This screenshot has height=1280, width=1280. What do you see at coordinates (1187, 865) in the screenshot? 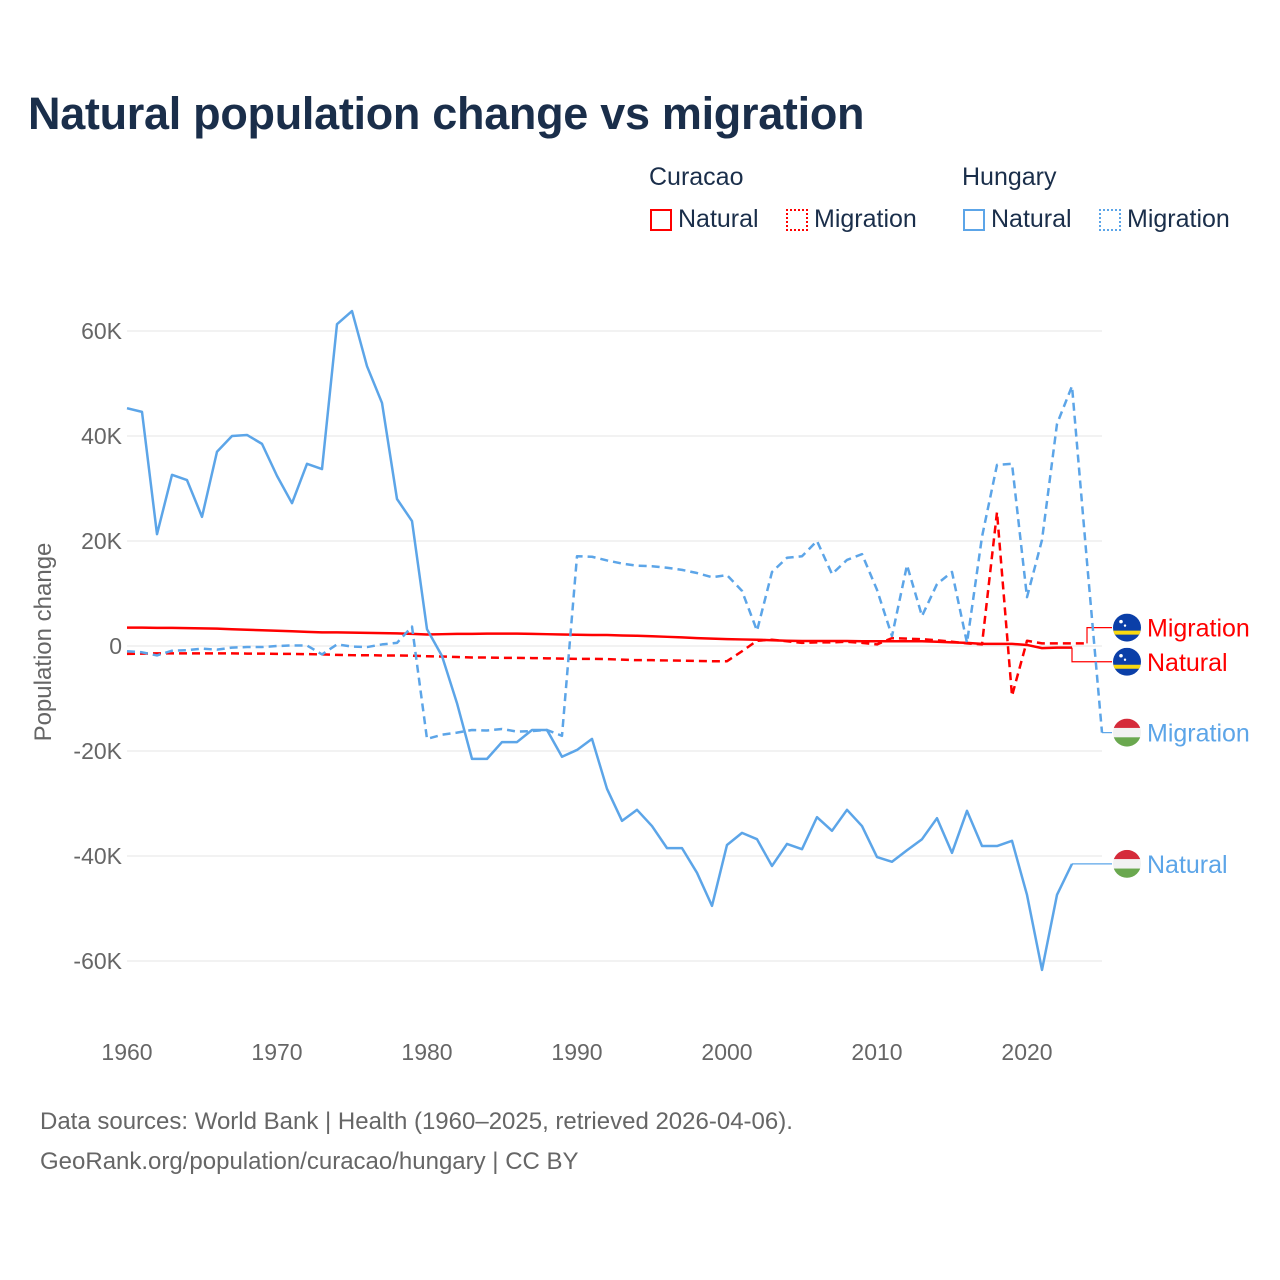
I see `end-label-hungary-natural: Natural` at bounding box center [1187, 865].